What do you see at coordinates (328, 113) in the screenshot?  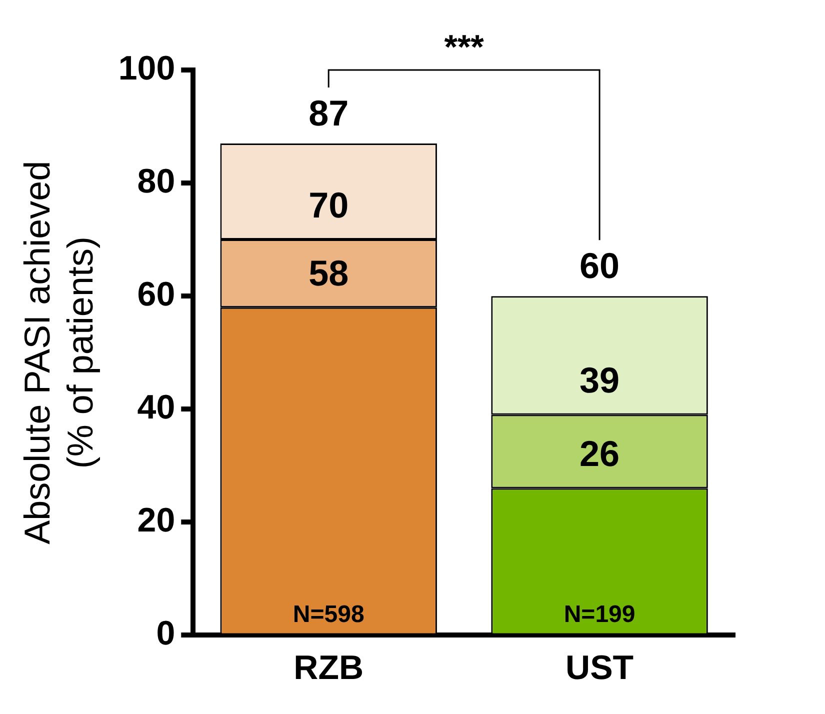 I see `total-label: 87` at bounding box center [328, 113].